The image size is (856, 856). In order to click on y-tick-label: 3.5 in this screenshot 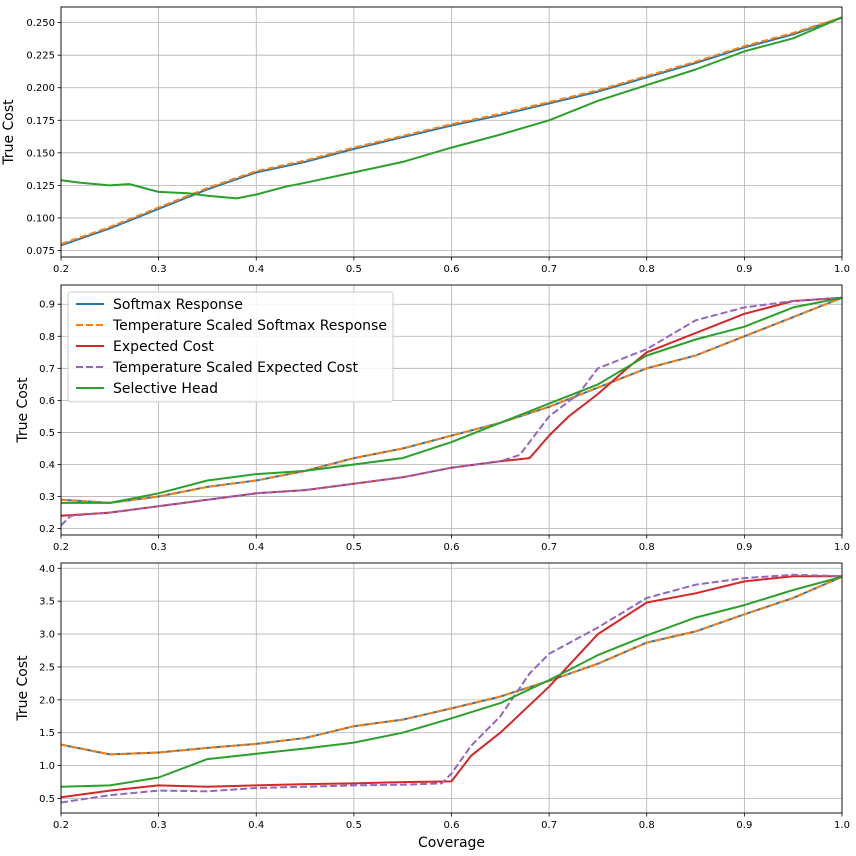, I will do `click(47, 602)`.